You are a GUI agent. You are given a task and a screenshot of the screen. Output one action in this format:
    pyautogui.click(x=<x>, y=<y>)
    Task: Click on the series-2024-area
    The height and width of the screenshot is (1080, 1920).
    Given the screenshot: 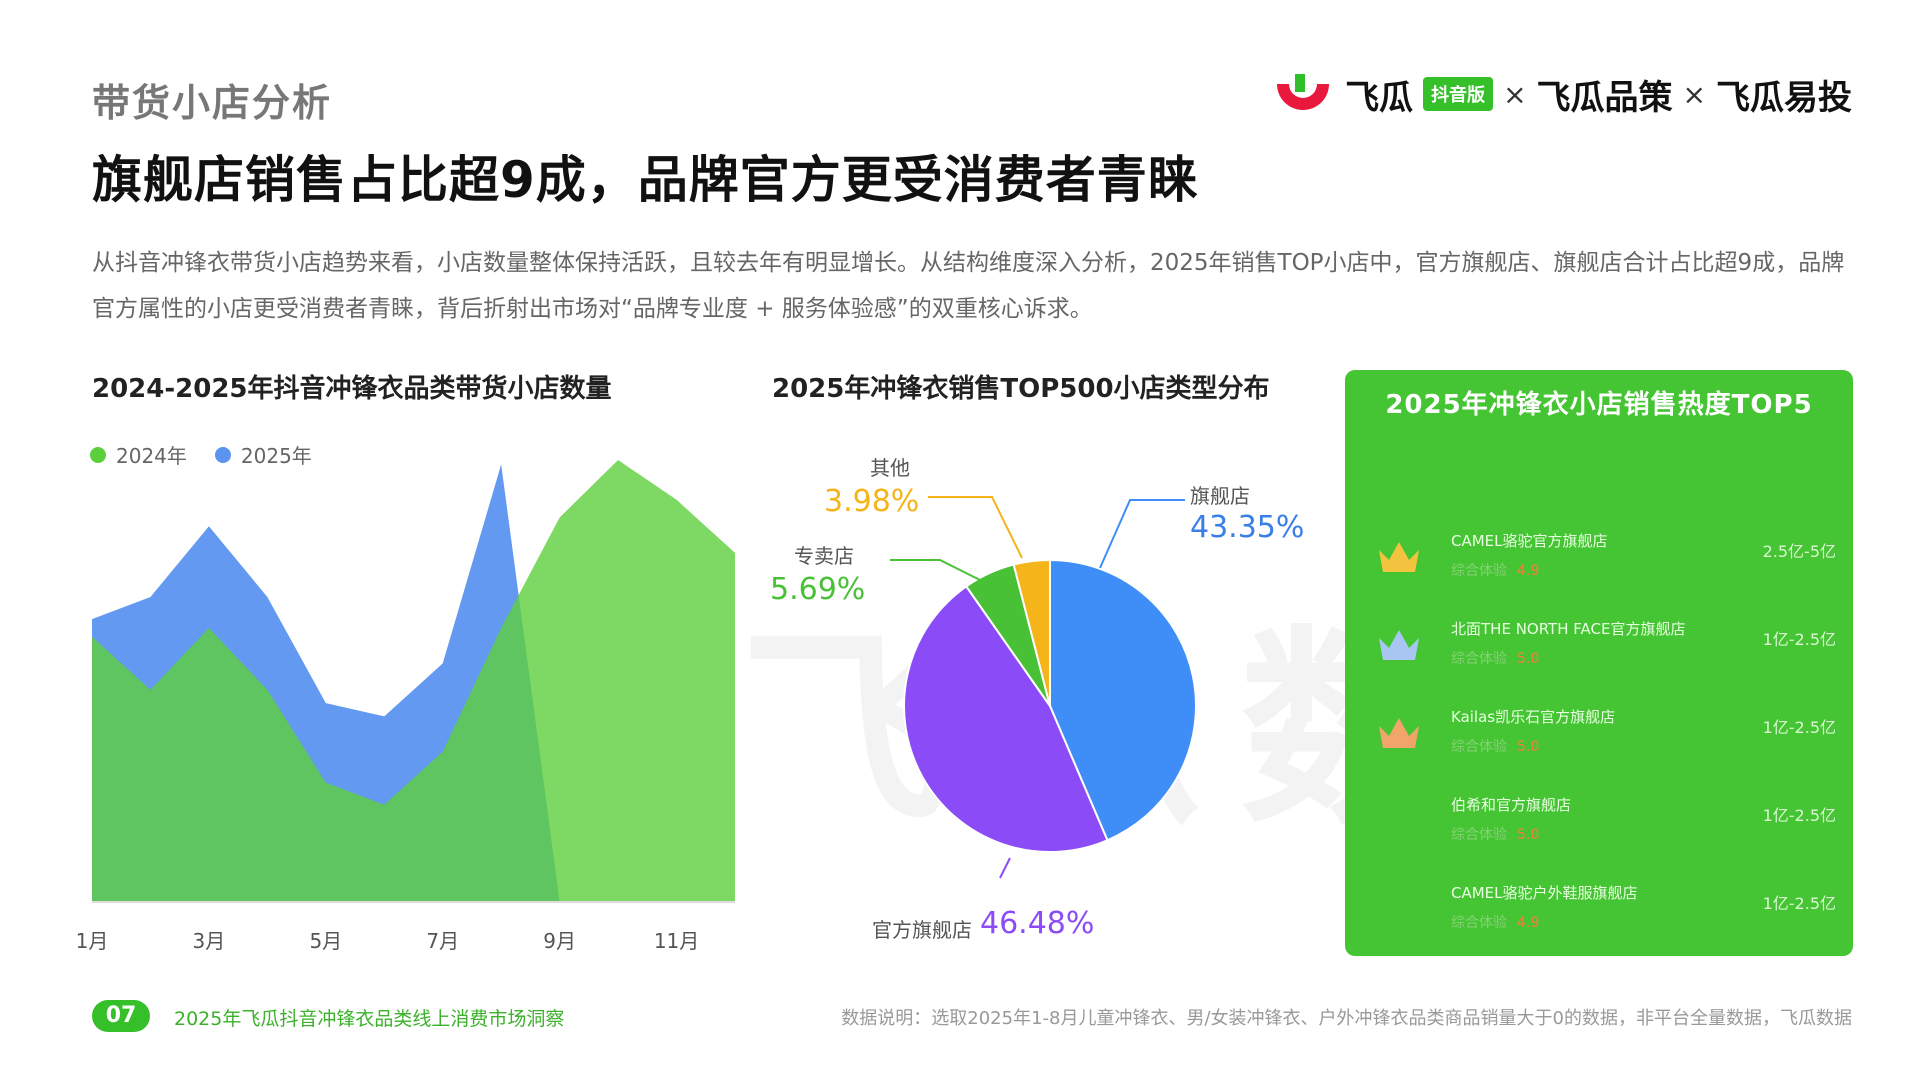 What is the action you would take?
    pyautogui.click(x=413, y=681)
    